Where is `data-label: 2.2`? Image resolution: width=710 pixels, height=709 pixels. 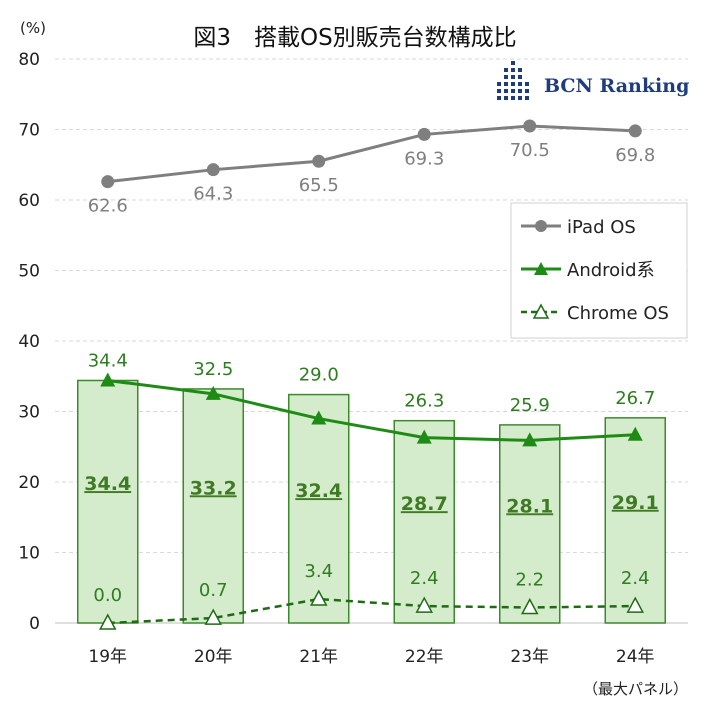
data-label: 2.2 is located at coordinates (529, 579).